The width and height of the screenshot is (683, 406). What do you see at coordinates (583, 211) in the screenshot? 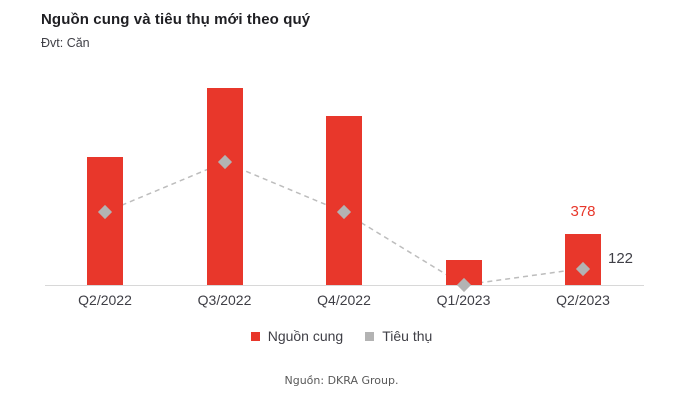
I see `data-label-supply-q2-2023: 378` at bounding box center [583, 211].